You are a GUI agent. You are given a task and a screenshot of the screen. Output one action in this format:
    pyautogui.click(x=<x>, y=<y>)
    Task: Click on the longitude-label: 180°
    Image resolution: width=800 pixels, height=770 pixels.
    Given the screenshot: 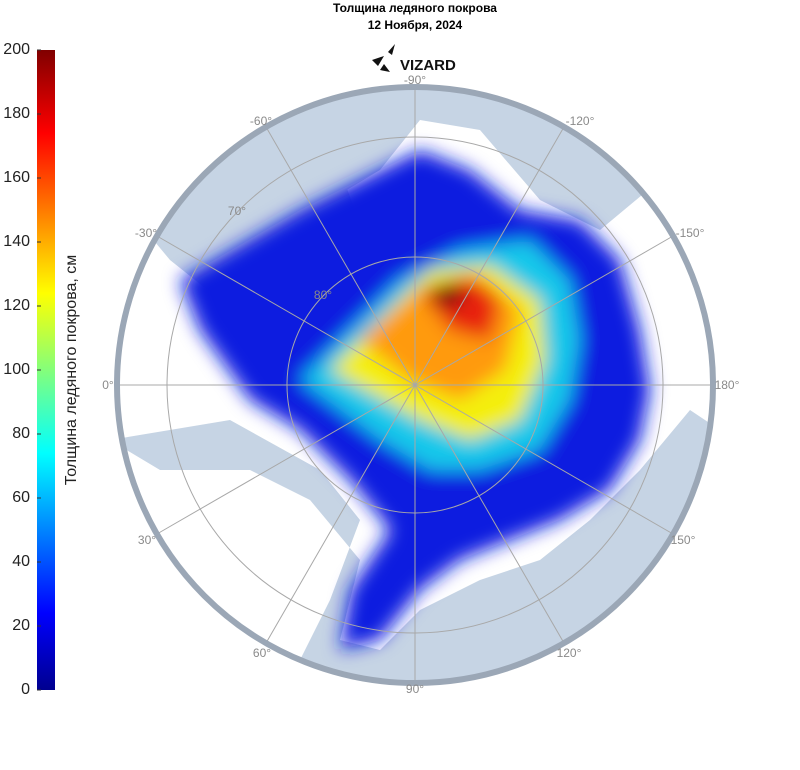 What is the action you would take?
    pyautogui.click(x=727, y=385)
    